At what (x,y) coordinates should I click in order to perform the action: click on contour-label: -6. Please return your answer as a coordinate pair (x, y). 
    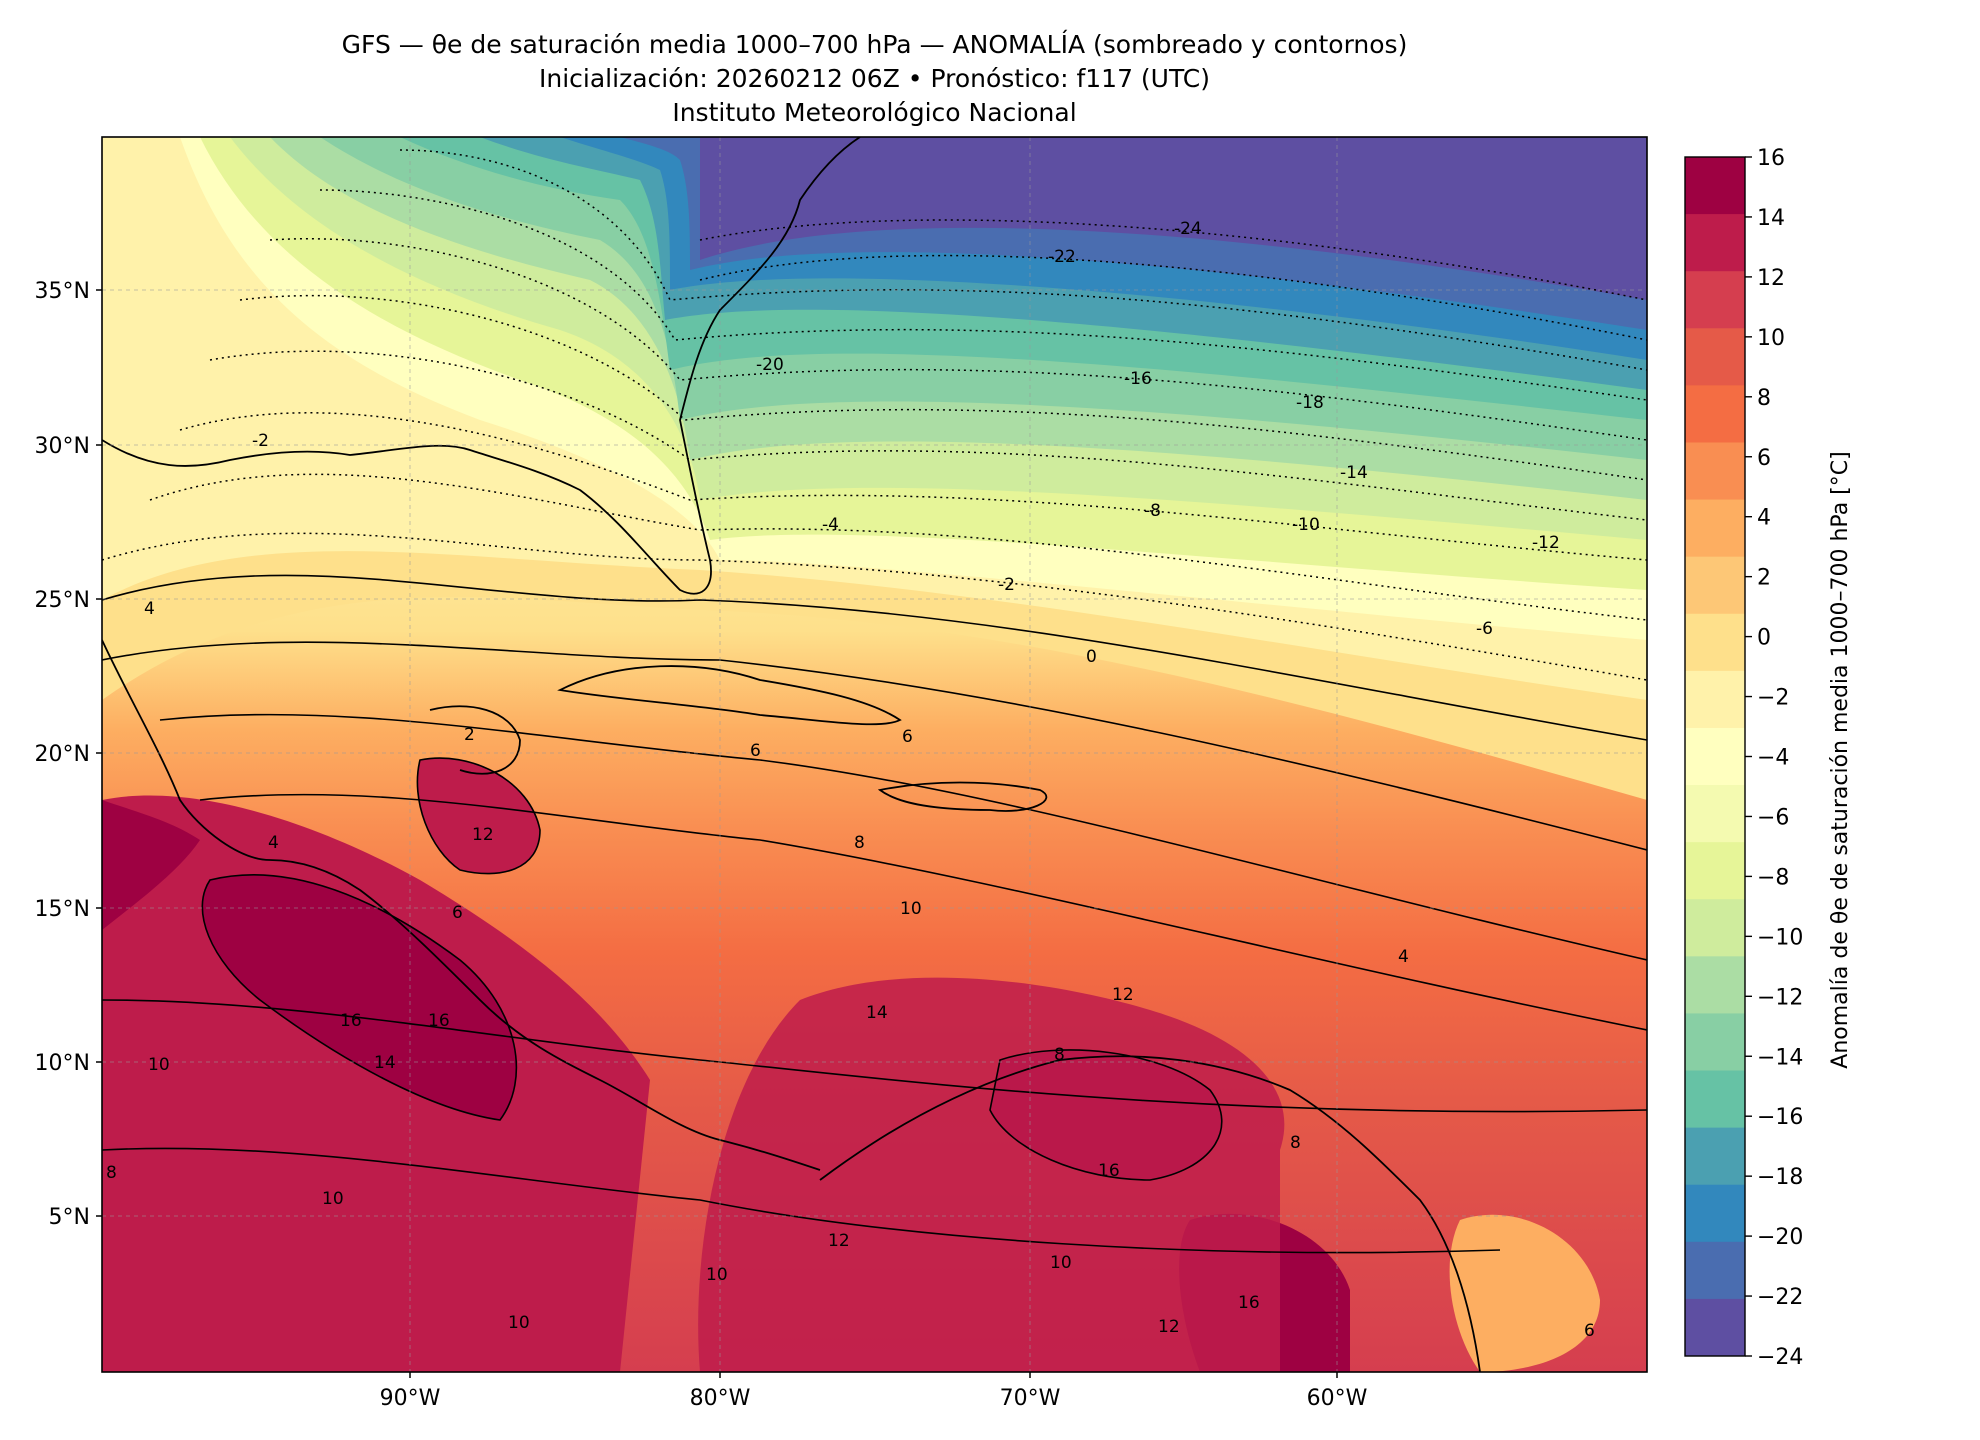
    Looking at the image, I should click on (1484, 629).